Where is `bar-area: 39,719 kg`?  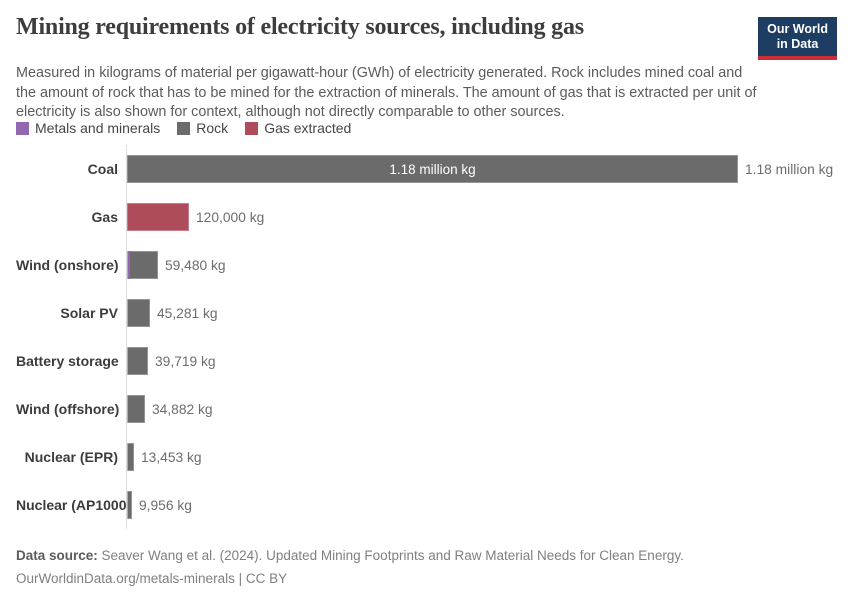
bar-area: 39,719 kg is located at coordinates (480, 361).